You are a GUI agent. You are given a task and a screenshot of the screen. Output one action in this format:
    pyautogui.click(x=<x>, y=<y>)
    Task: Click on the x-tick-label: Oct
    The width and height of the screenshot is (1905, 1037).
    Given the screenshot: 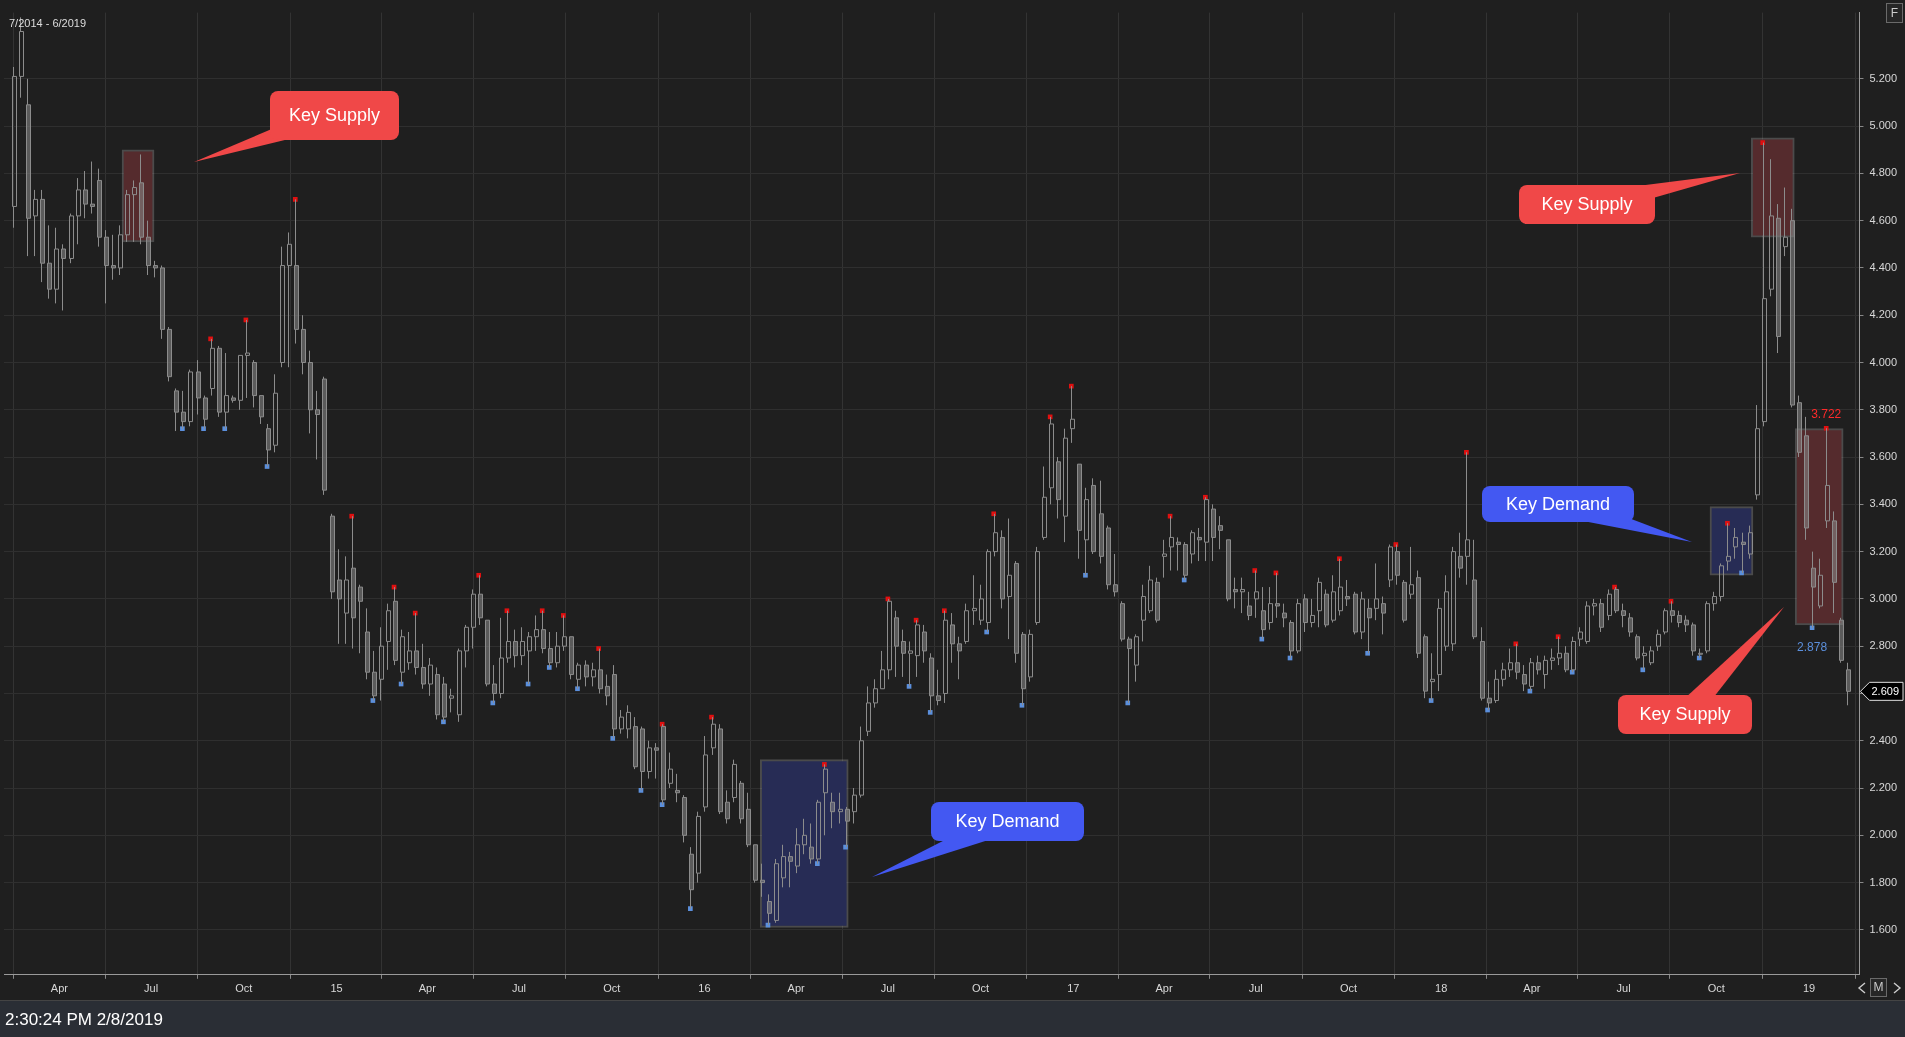 What is the action you would take?
    pyautogui.click(x=1348, y=988)
    